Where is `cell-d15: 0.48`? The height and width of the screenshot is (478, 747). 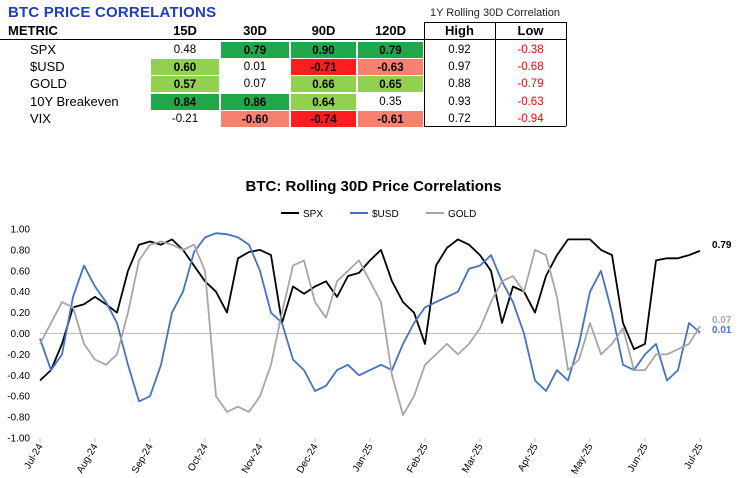
cell-d15: 0.48 is located at coordinates (185, 50).